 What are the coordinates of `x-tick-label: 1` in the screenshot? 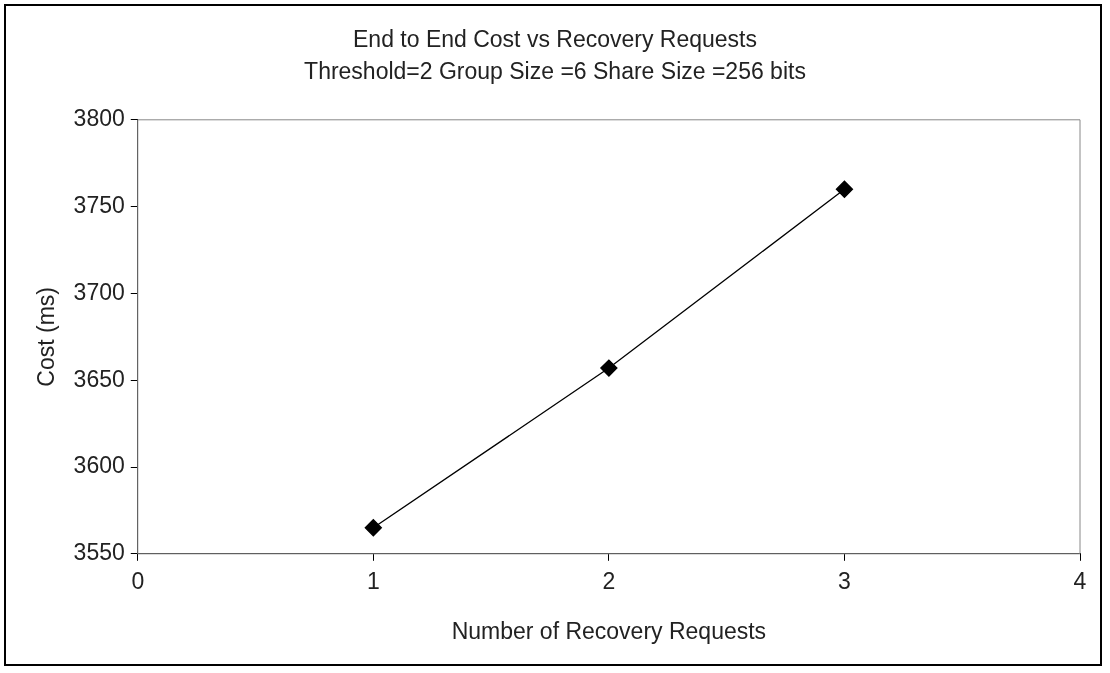 It's located at (373, 580).